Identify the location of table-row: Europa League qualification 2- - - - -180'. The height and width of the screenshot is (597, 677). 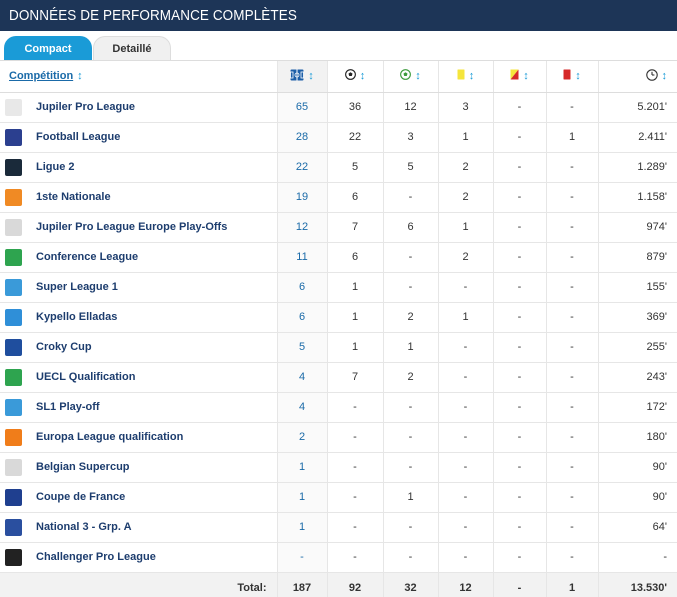
(338, 437).